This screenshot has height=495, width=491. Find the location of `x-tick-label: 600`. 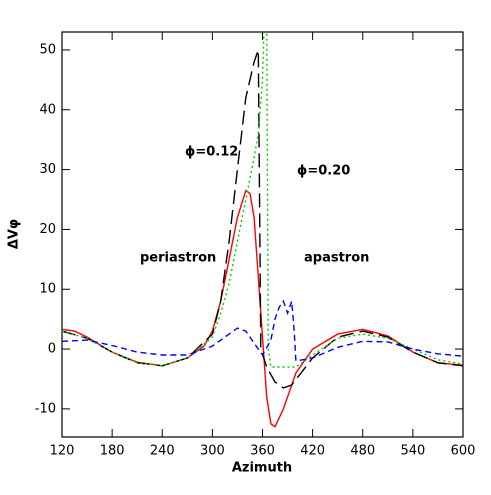

x-tick-label: 600 is located at coordinates (463, 451).